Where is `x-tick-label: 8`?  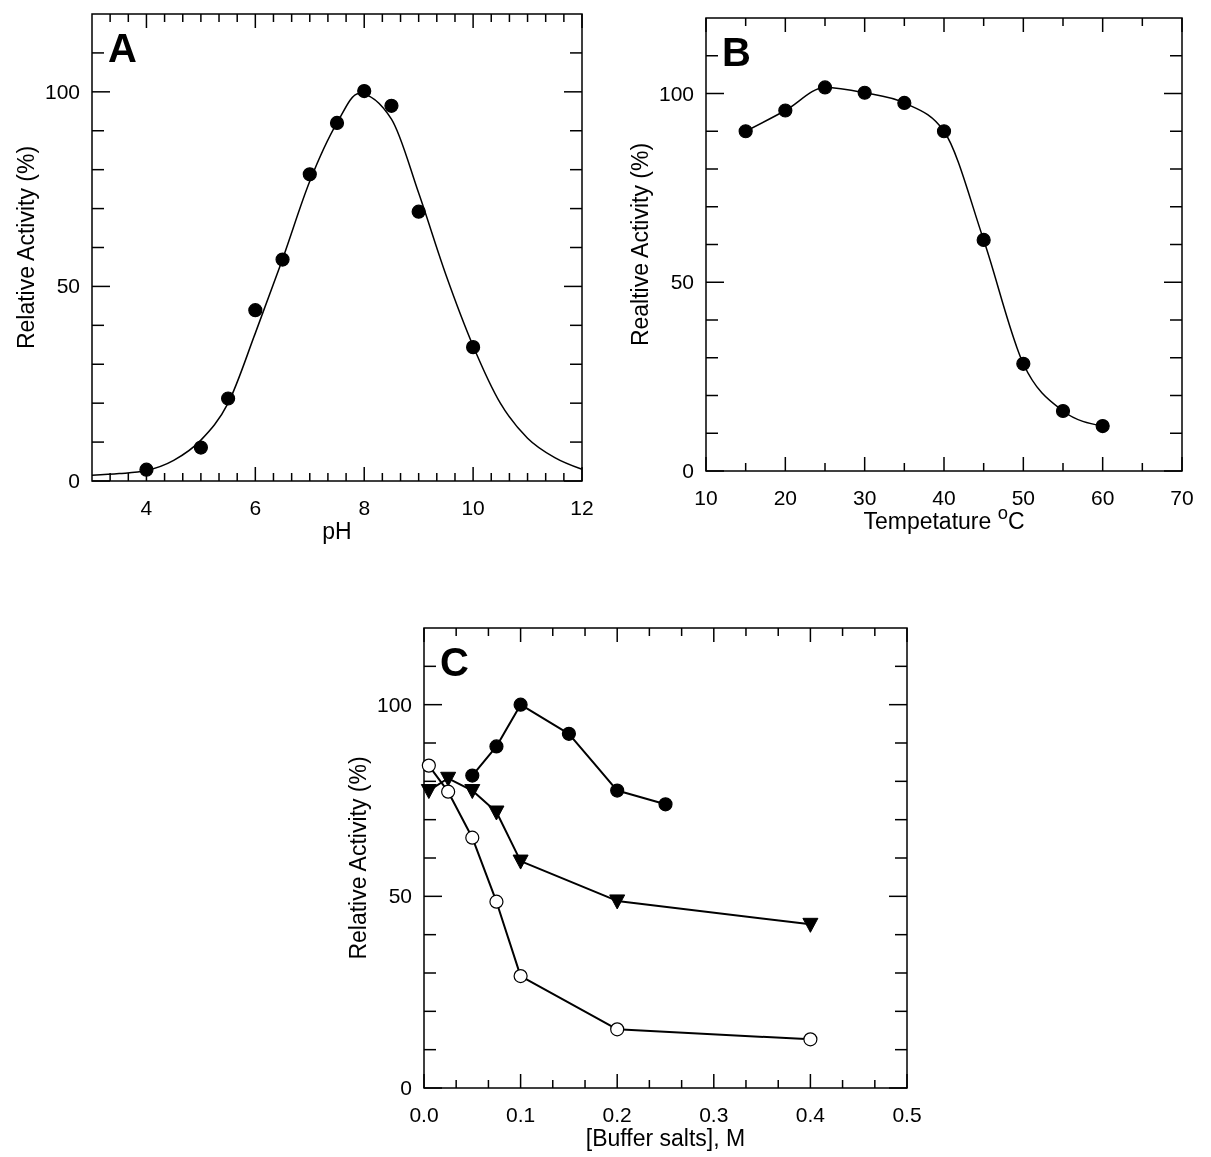 x-tick-label: 8 is located at coordinates (364, 507).